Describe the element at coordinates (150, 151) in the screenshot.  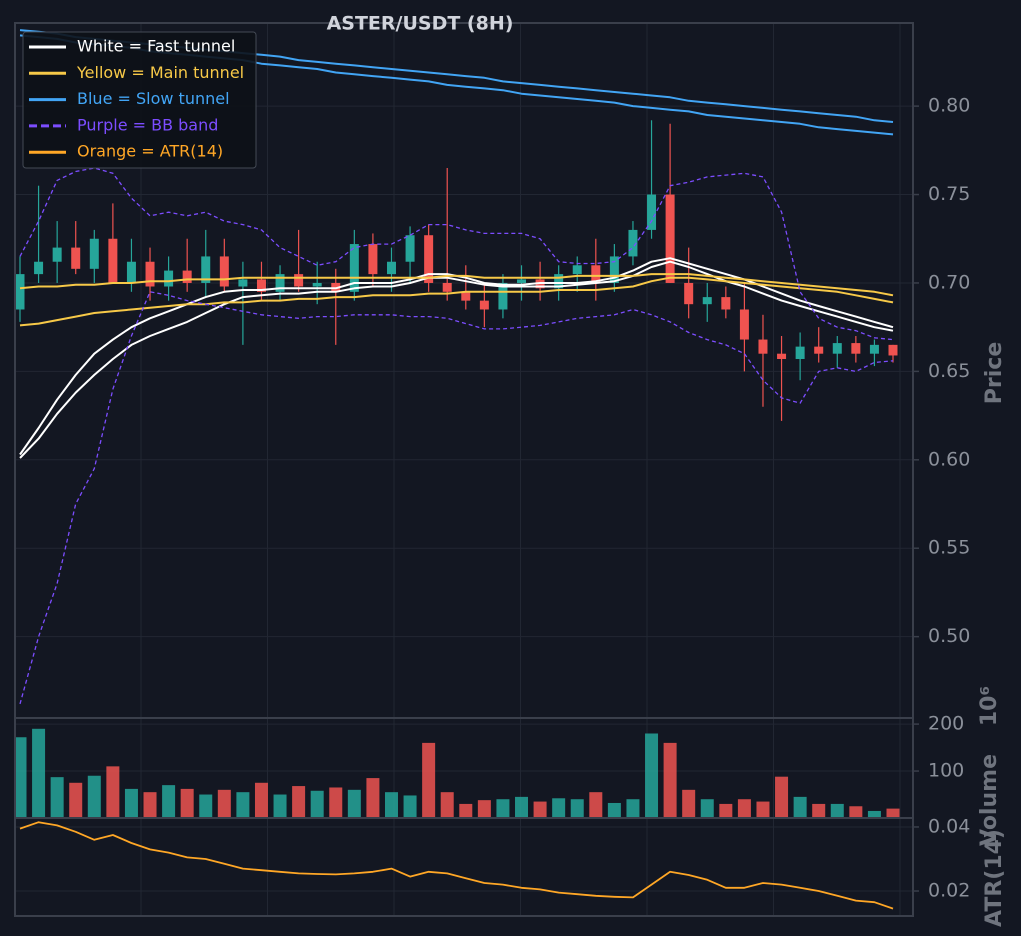
I see `legend-label: Orange = ATR(14)` at that location.